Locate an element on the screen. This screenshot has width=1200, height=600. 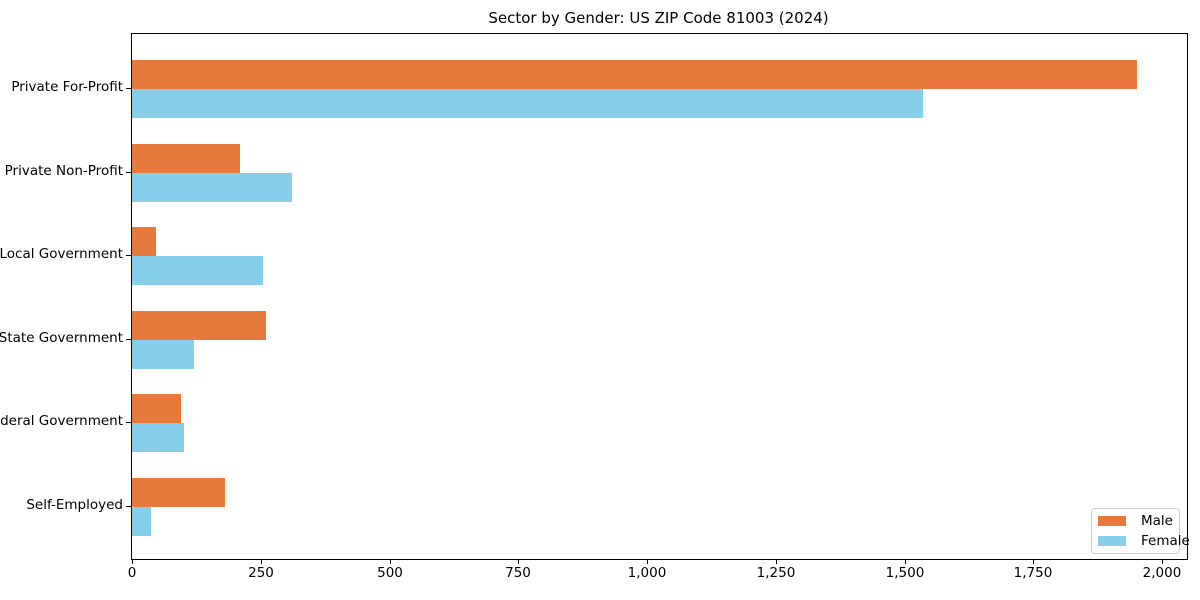
legend-item-female: Female is located at coordinates (1144, 541).